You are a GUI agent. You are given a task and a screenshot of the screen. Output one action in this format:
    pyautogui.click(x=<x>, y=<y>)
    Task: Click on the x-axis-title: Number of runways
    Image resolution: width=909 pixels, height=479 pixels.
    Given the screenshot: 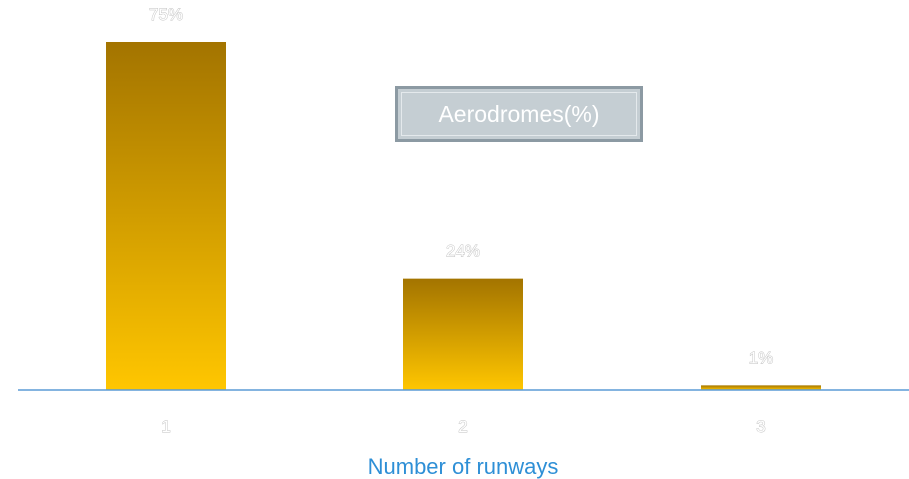 What is the action you would take?
    pyautogui.click(x=463, y=466)
    